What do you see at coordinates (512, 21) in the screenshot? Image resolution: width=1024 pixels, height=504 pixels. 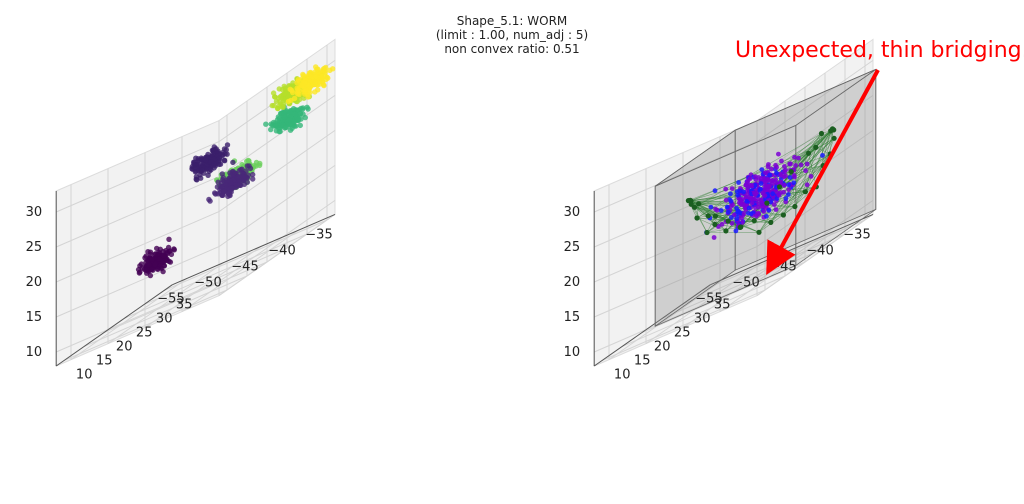 I see `title-line-1: Shape_5.1: WORM` at bounding box center [512, 21].